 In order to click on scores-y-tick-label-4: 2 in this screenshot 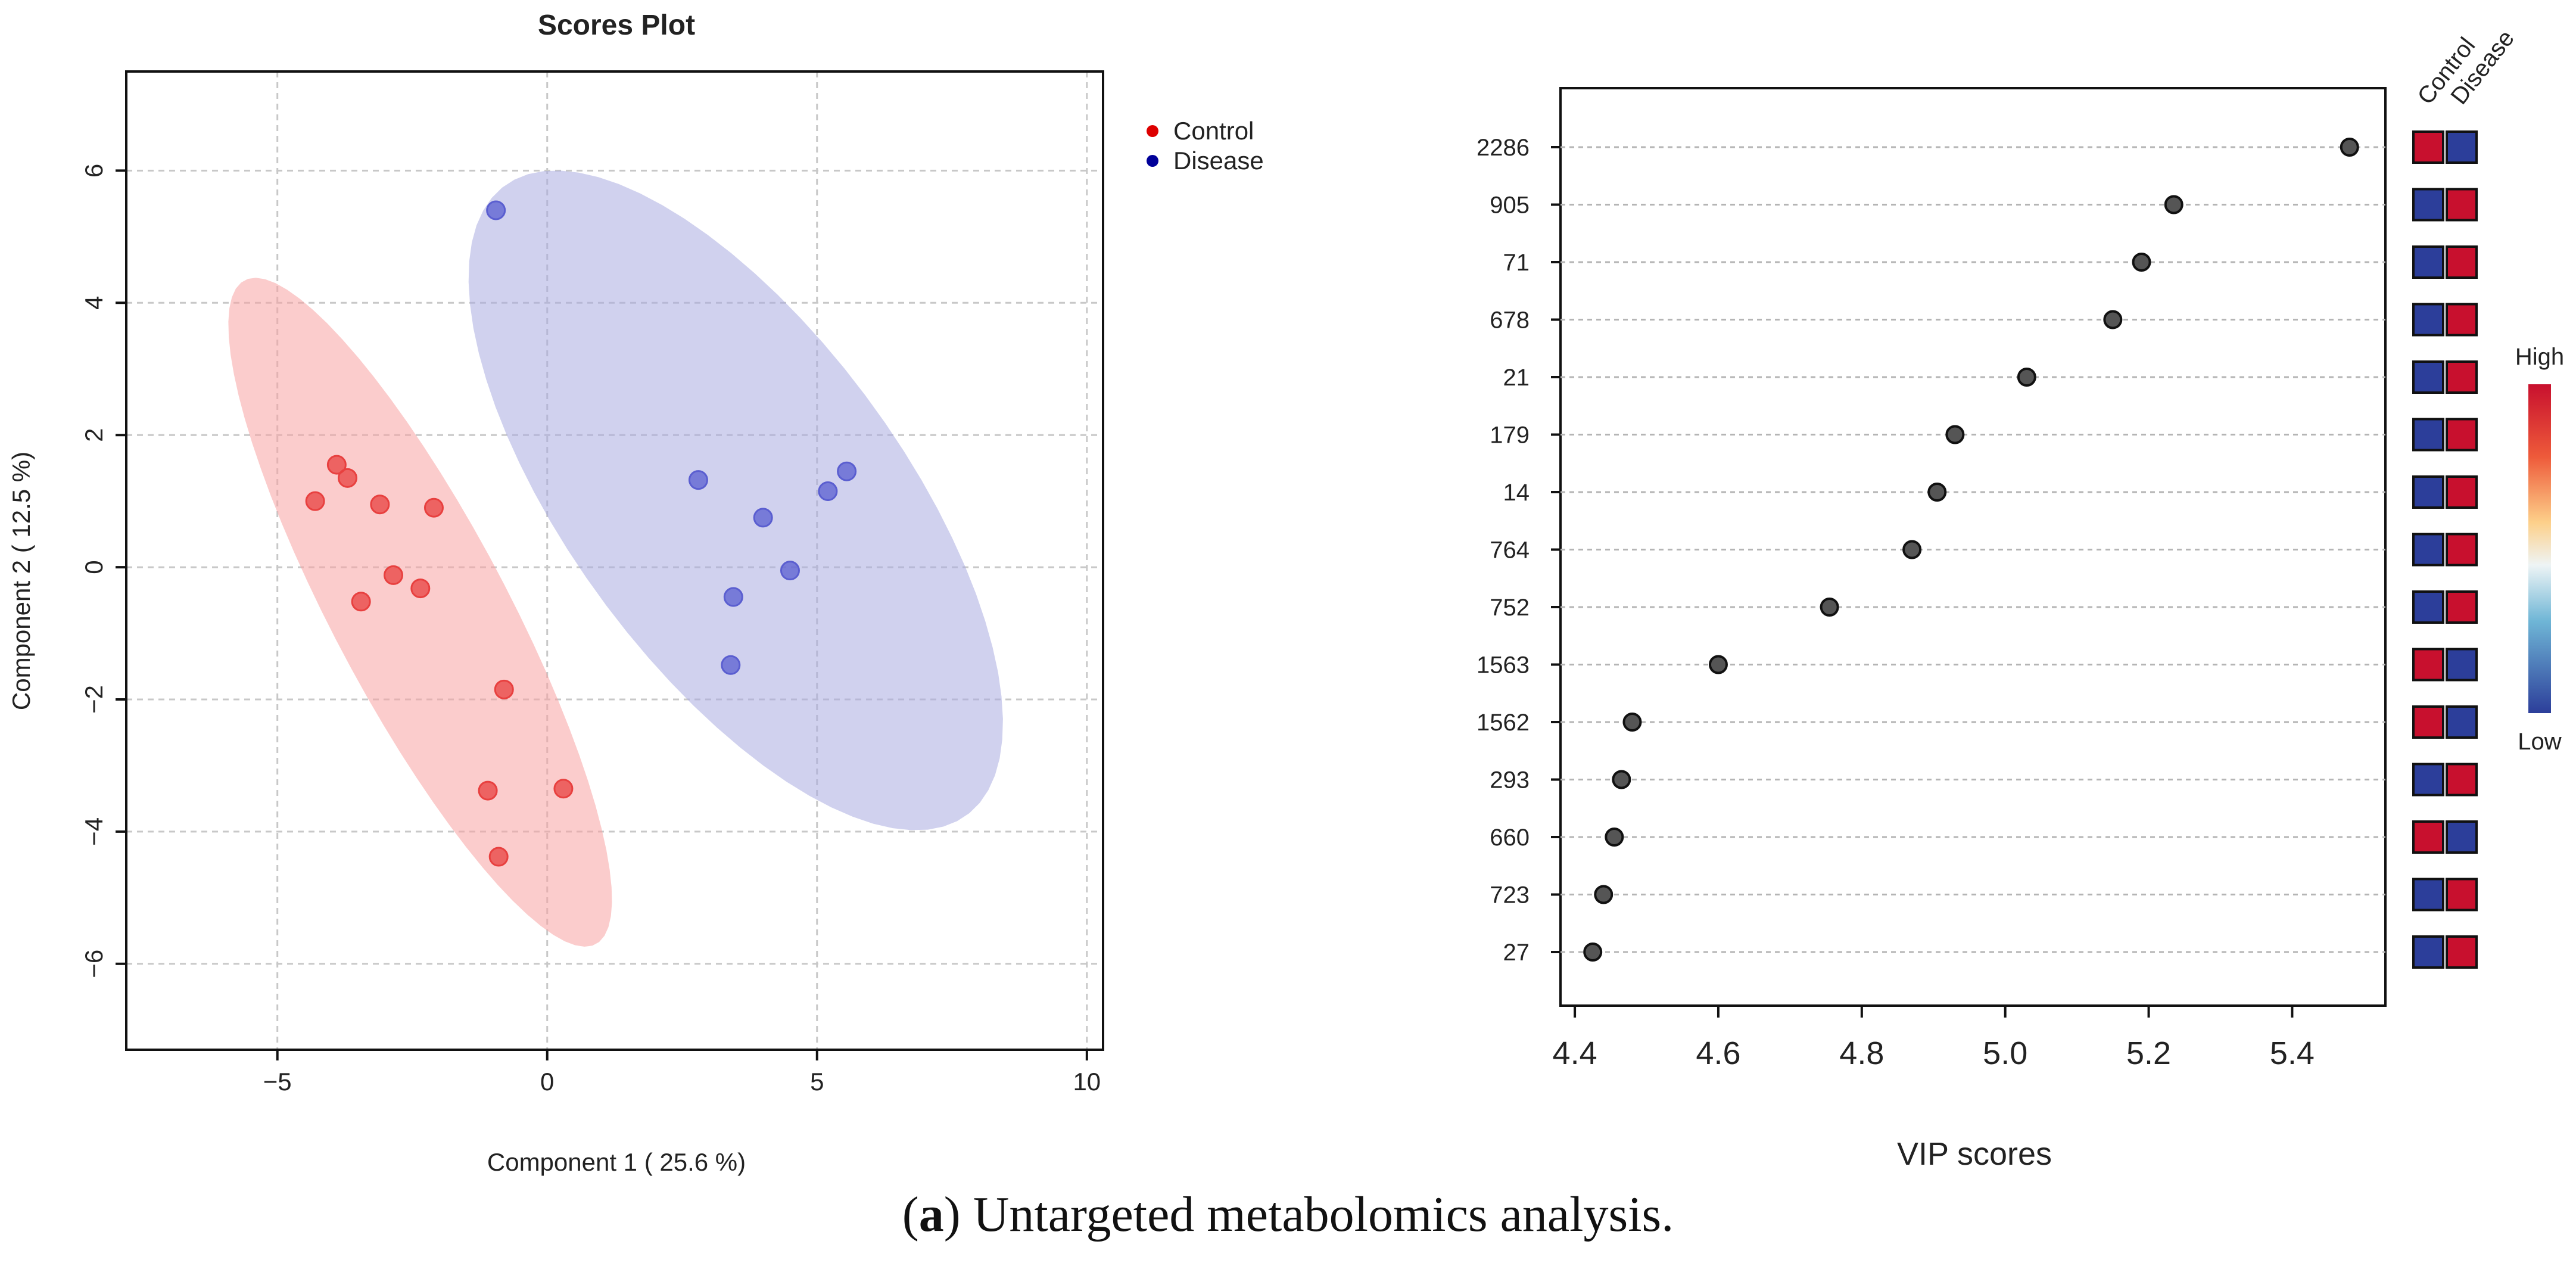, I will do `click(94, 435)`.